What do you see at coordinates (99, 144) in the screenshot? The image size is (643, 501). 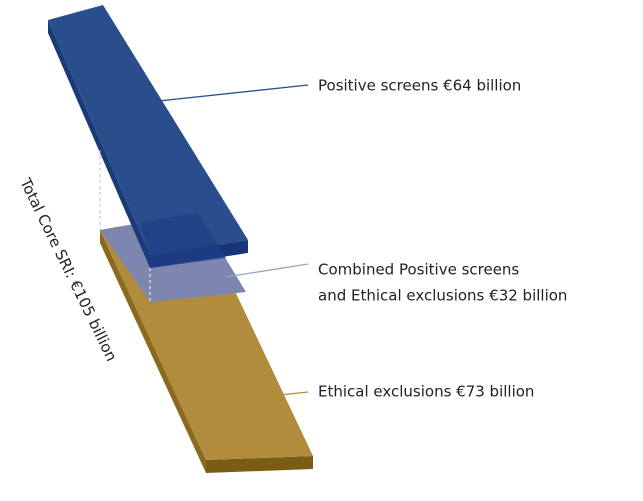 I see `blue-side` at bounding box center [99, 144].